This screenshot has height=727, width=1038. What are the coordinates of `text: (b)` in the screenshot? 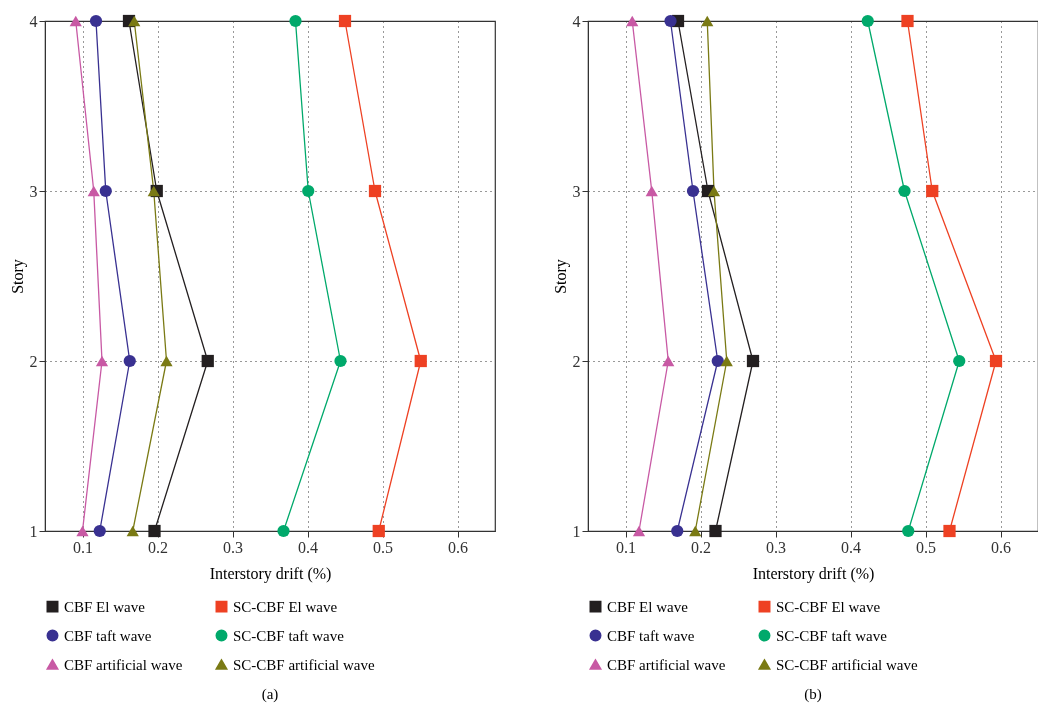 It's located at (813, 694).